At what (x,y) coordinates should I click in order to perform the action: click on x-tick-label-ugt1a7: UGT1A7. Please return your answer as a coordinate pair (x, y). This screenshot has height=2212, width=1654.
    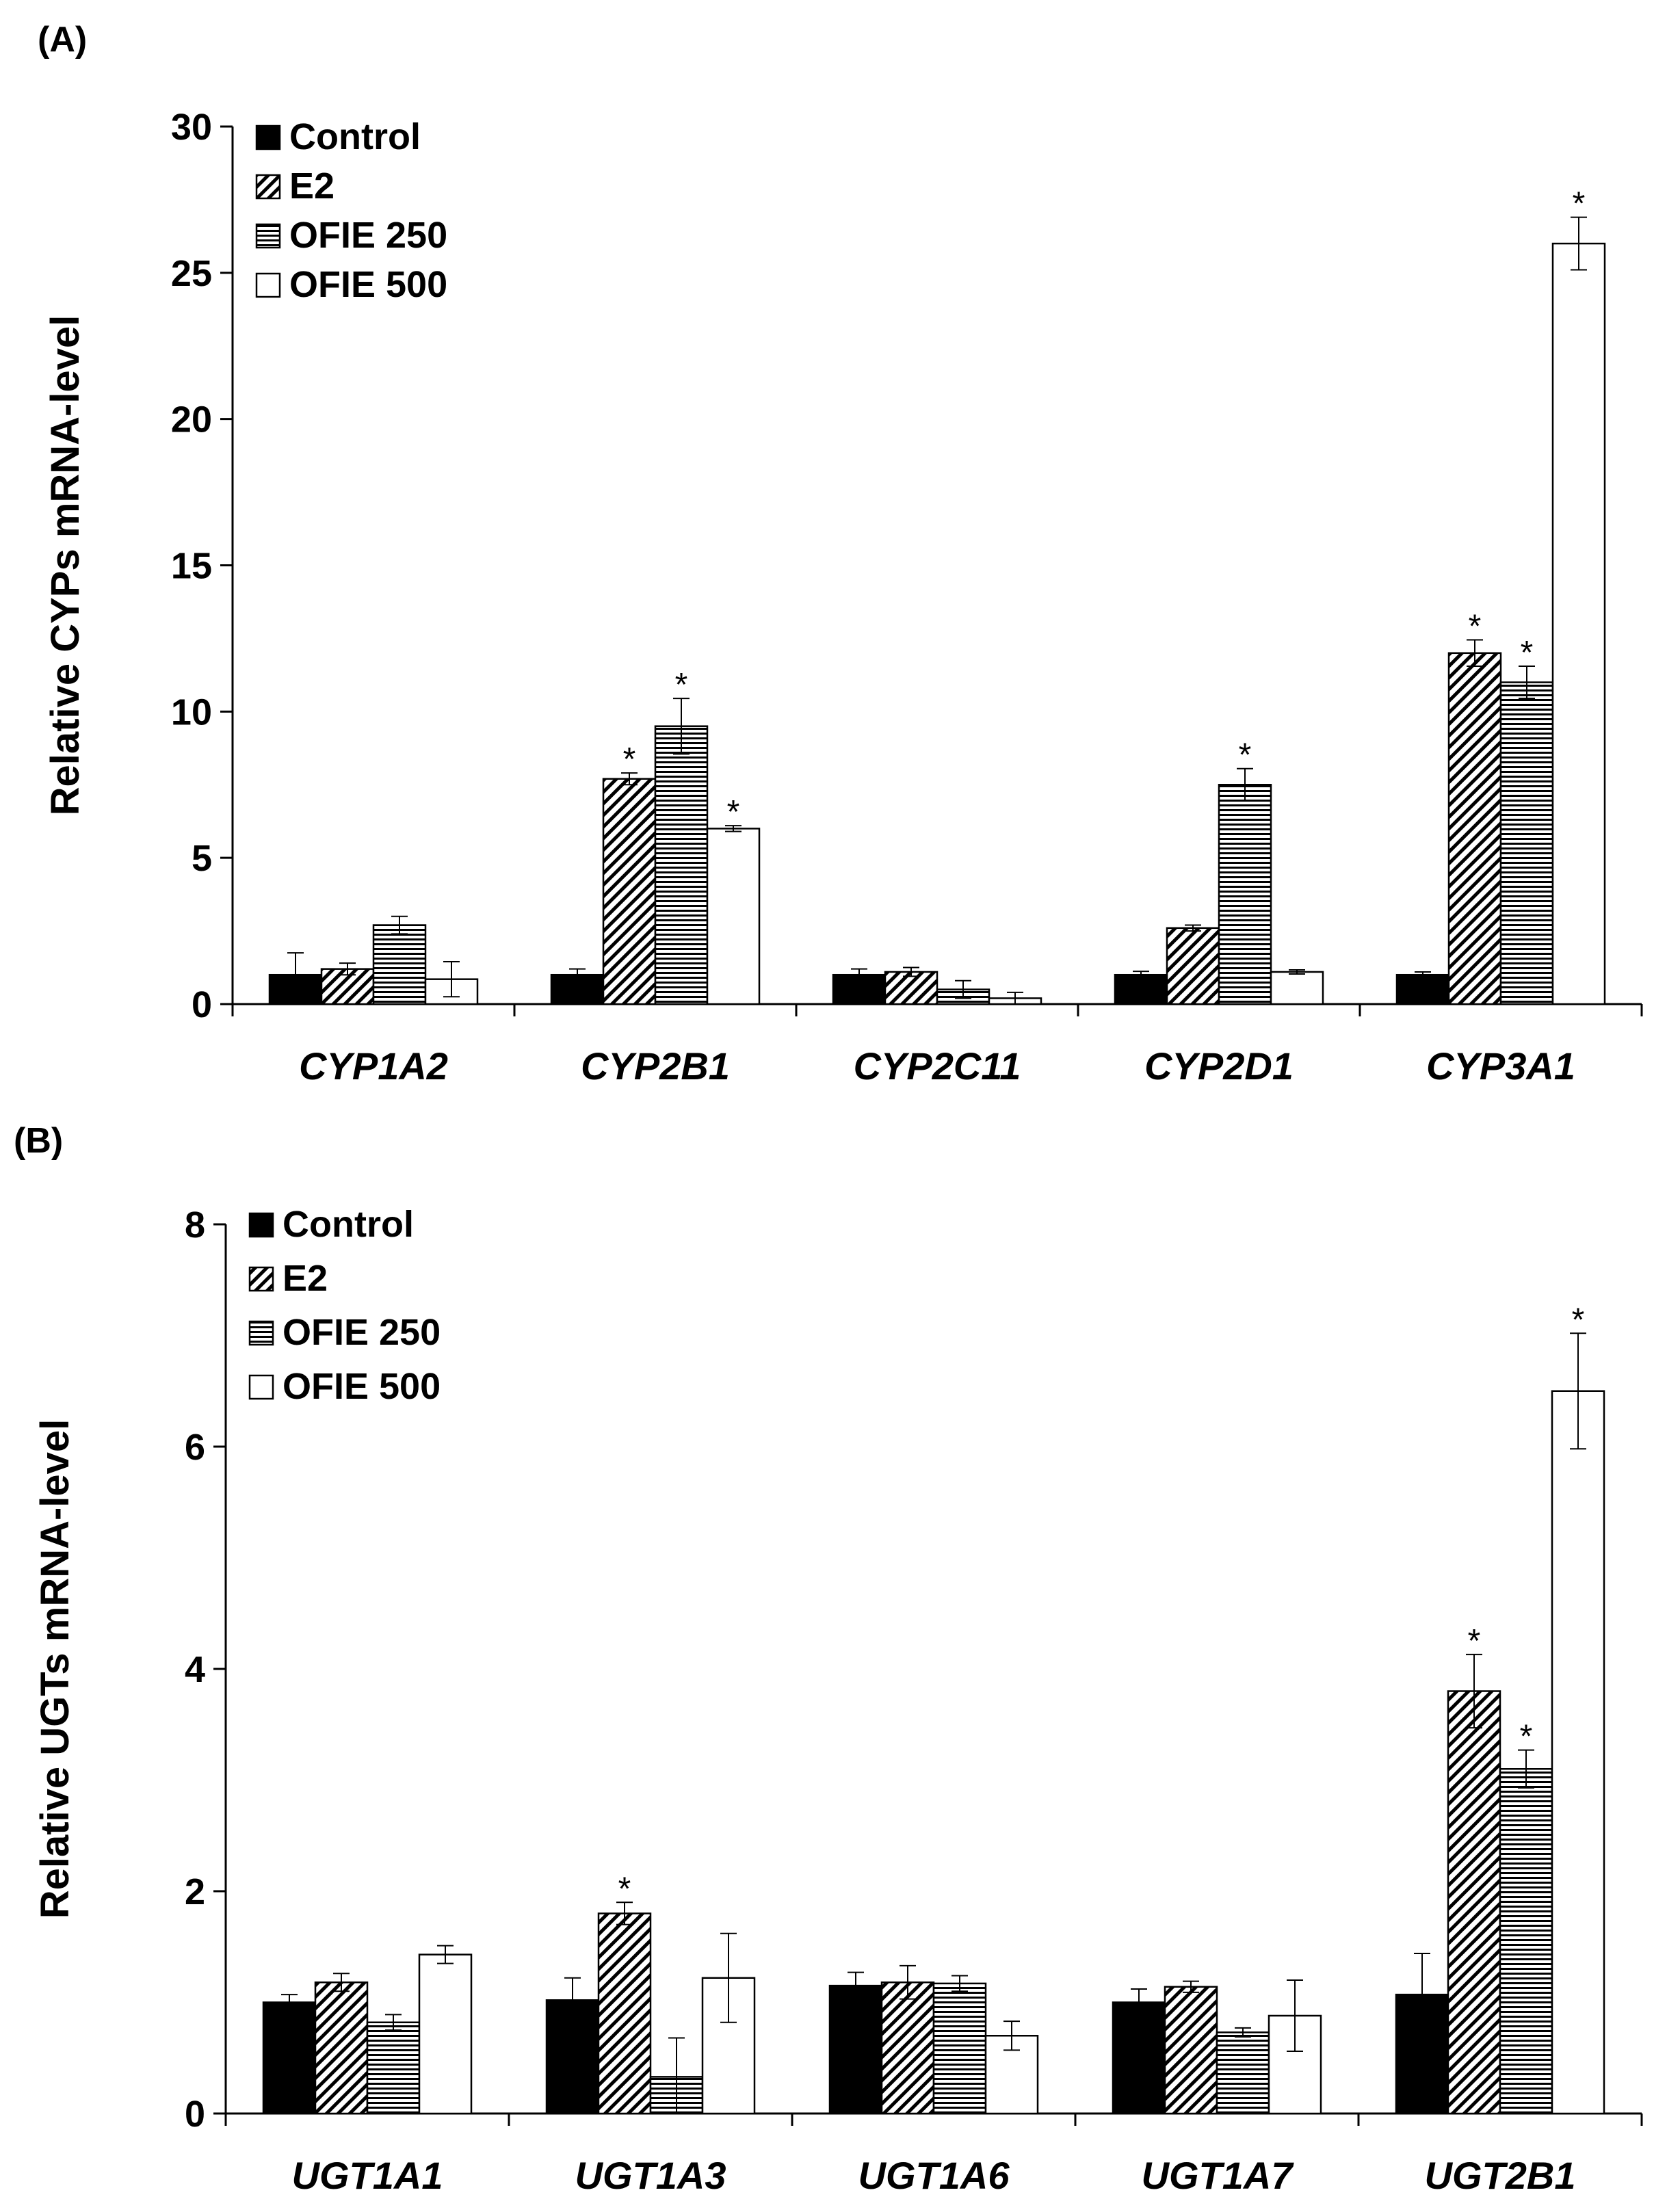
    Looking at the image, I should click on (1218, 2176).